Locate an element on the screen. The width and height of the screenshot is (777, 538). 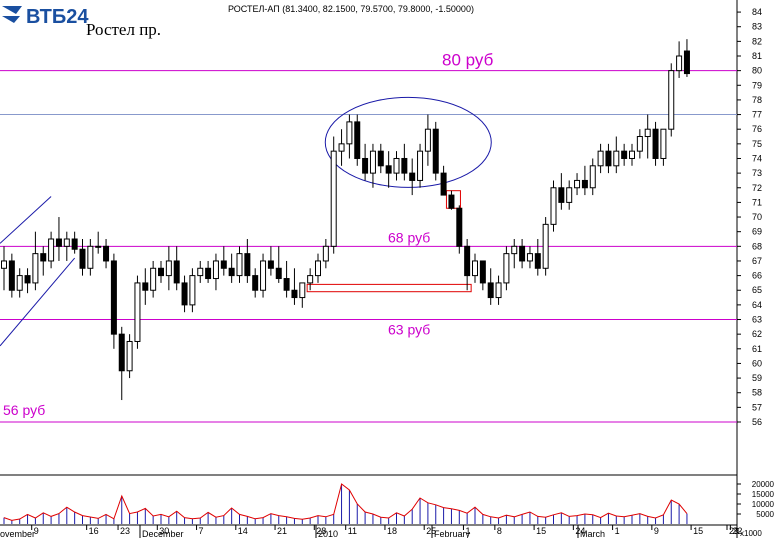
volume-line is located at coordinates (345, 502).